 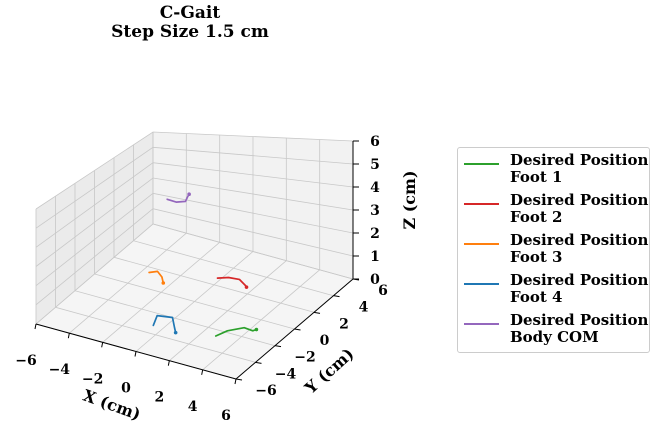 What do you see at coordinates (375, 257) in the screenshot?
I see `z-tick-label: 1` at bounding box center [375, 257].